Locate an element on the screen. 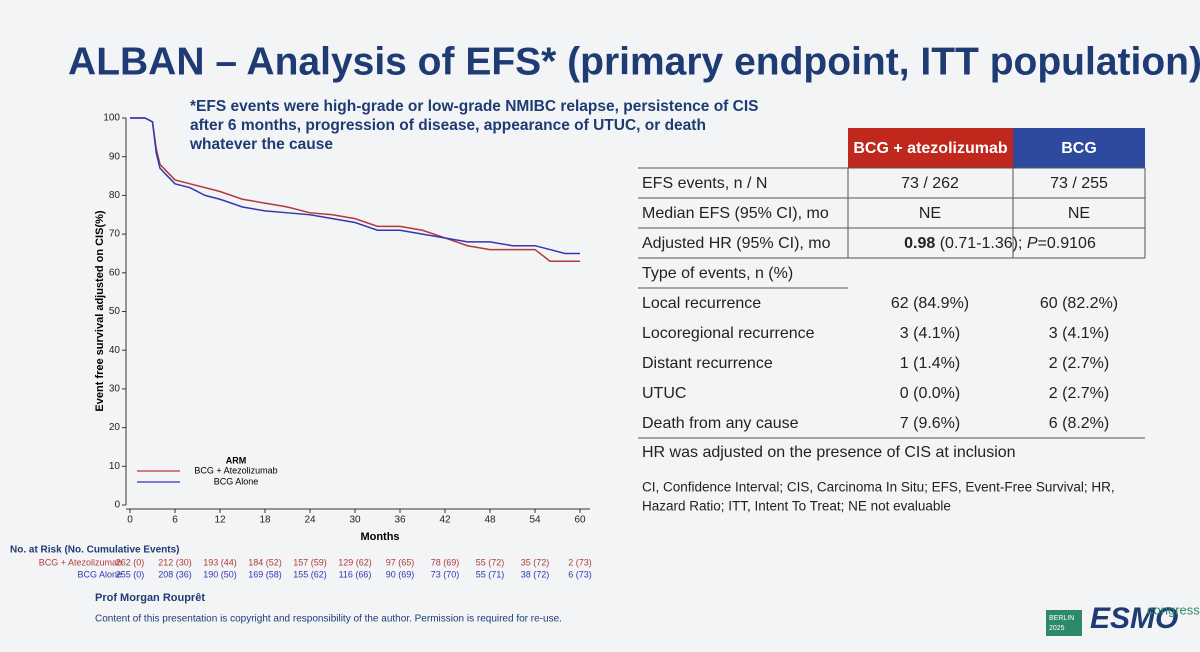 The width and height of the screenshot is (1200, 652). legend-label: BCG Alone is located at coordinates (236, 481).